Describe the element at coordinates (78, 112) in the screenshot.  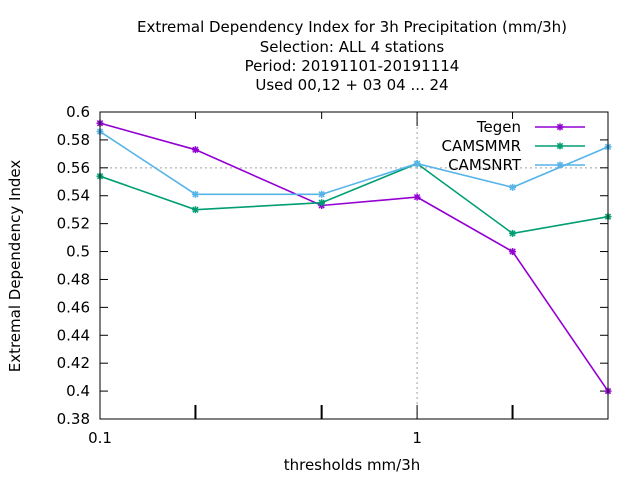
I see `y-tick-label-11: 0.6` at that location.